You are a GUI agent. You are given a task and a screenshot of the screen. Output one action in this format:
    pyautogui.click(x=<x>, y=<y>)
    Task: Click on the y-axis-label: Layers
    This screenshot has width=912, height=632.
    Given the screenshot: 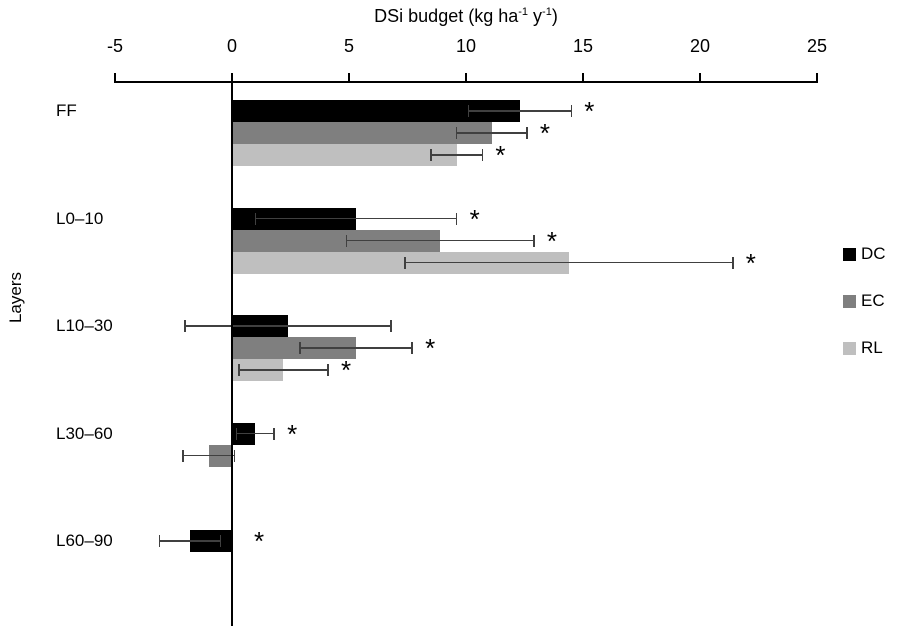 What is the action you would take?
    pyautogui.click(x=15, y=298)
    